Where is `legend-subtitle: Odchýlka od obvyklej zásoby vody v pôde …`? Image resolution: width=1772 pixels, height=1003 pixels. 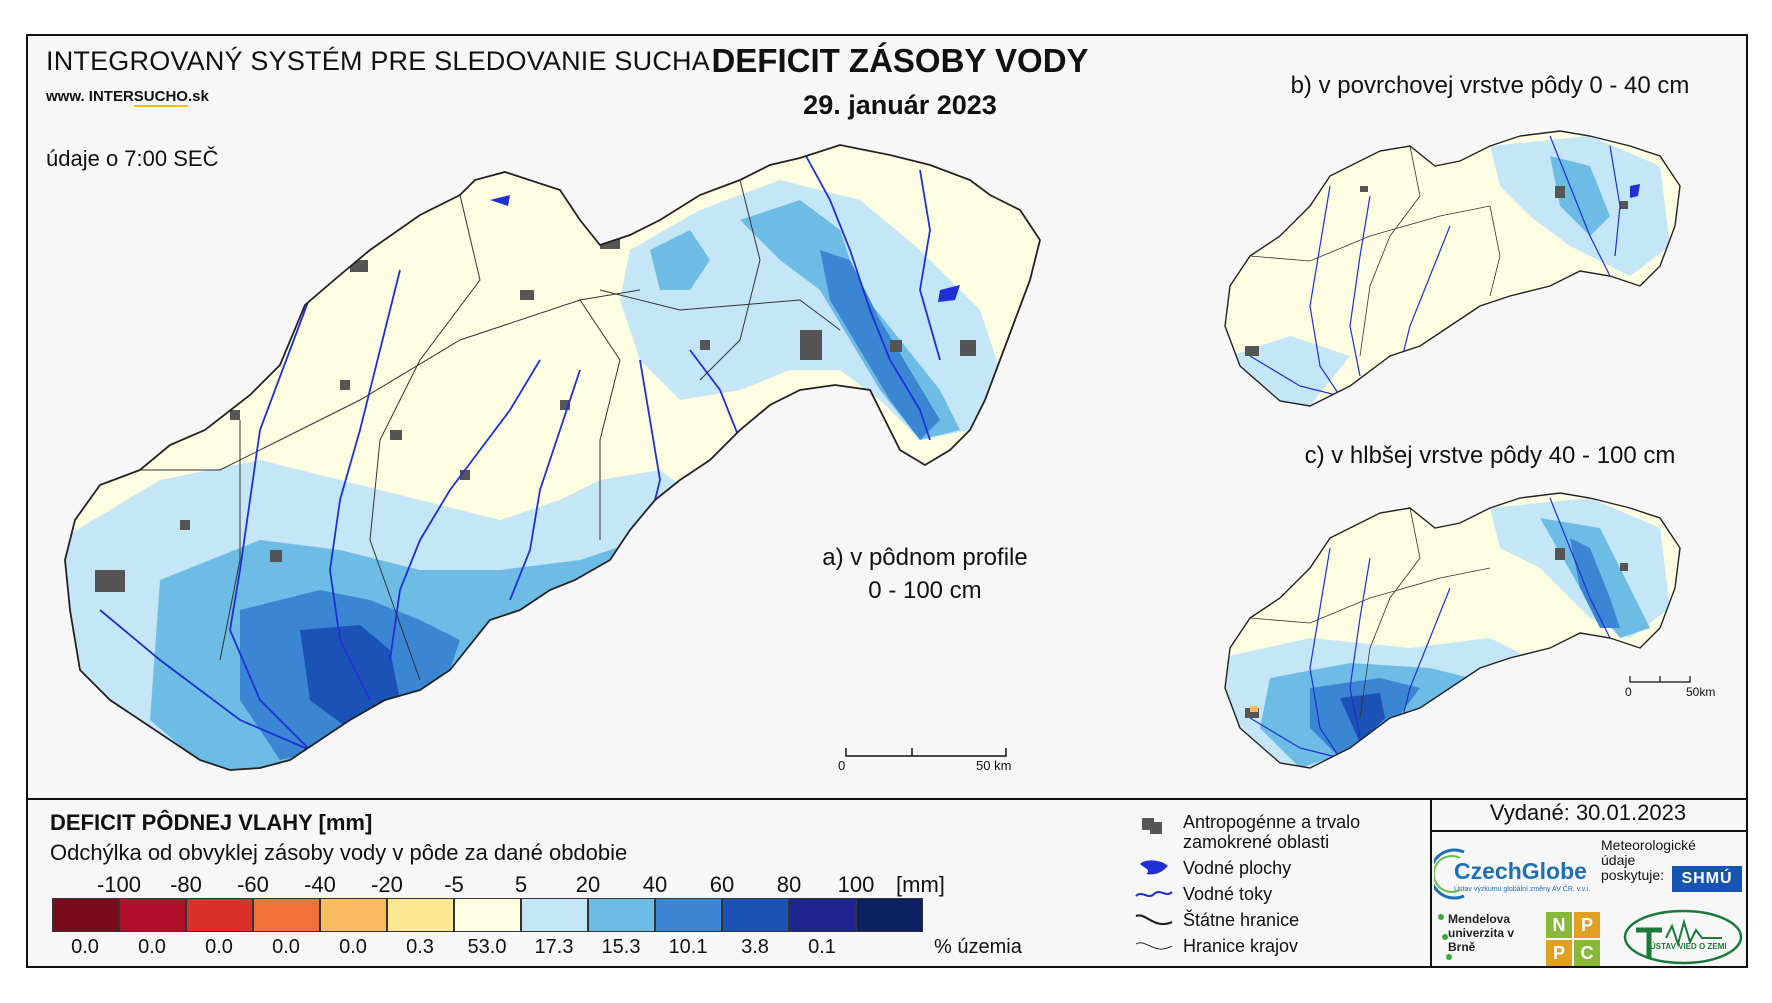
legend-subtitle: Odchýlka od obvyklej zásoby vody v pôde … is located at coordinates (339, 852).